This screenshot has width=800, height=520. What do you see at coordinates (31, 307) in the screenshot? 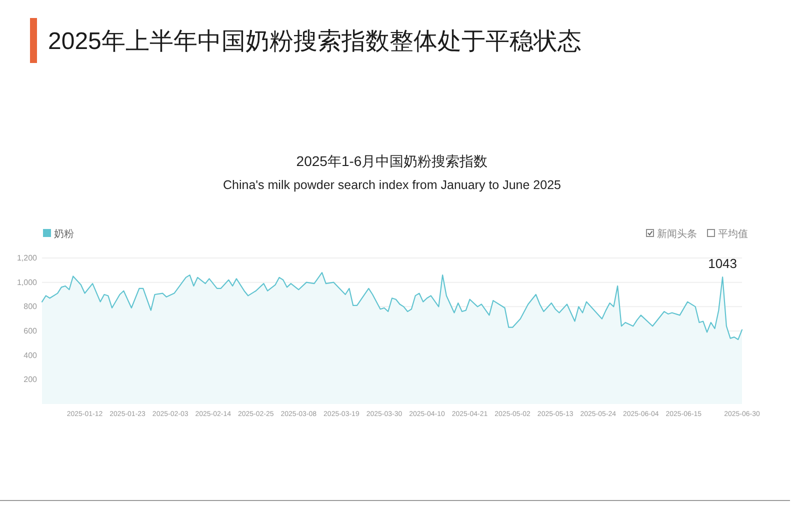
I see `y-tick-label: 800` at bounding box center [31, 307].